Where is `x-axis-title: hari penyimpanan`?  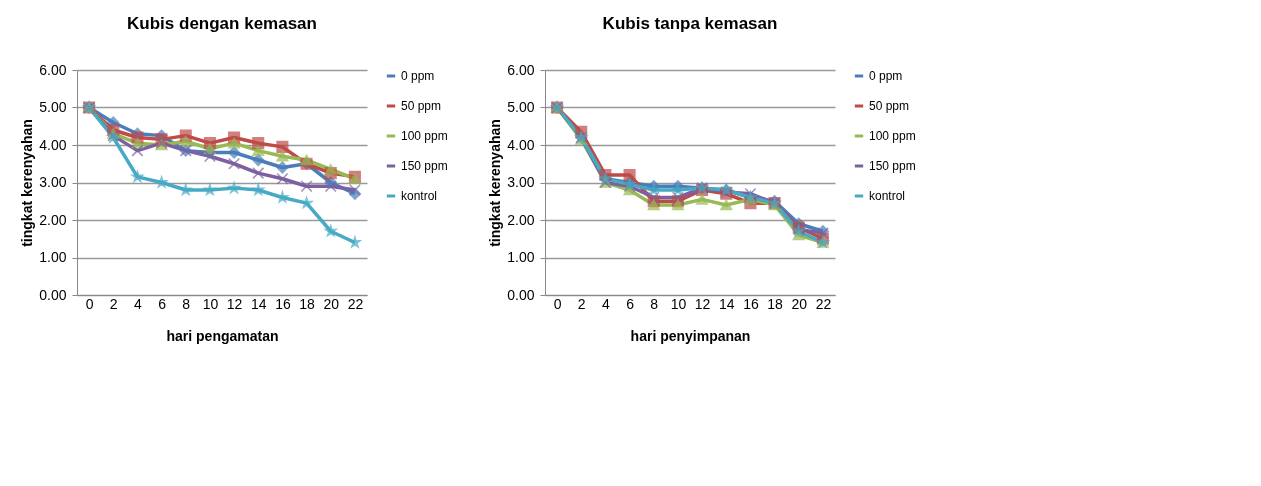 x-axis-title: hari penyimpanan is located at coordinates (690, 335).